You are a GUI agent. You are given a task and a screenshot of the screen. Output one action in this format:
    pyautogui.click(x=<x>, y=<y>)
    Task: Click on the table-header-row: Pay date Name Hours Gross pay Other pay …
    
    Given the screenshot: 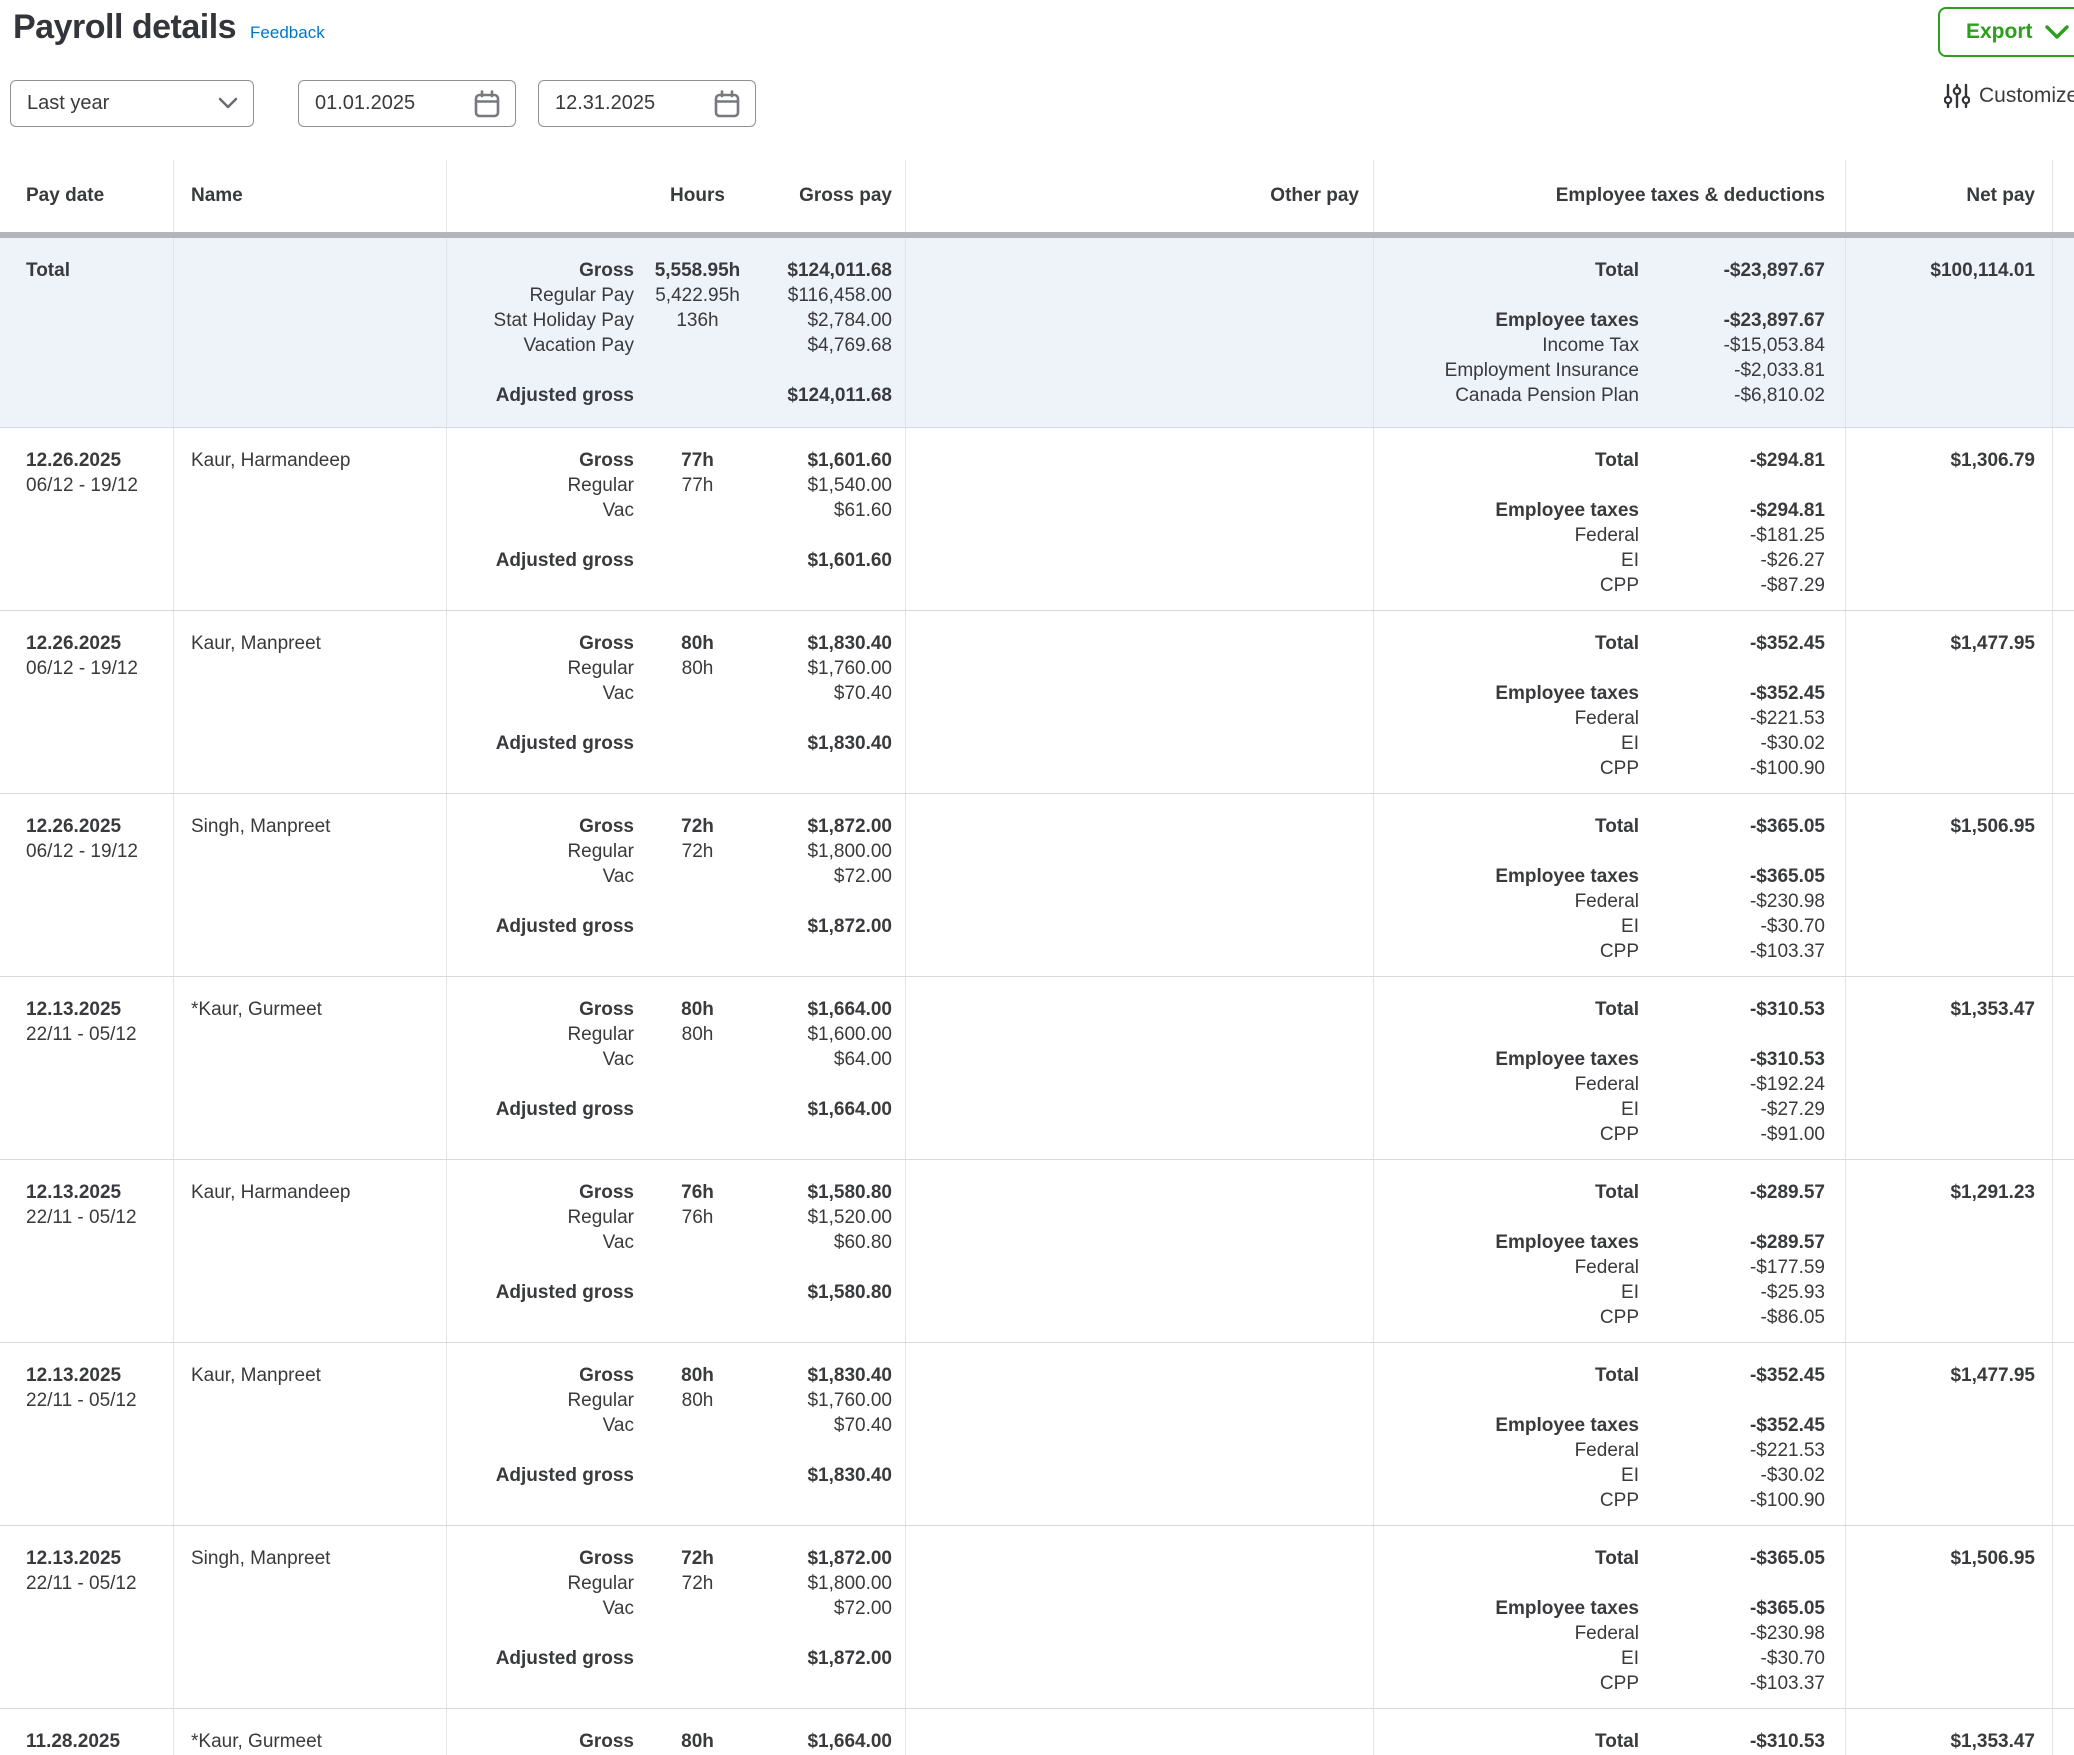 What is the action you would take?
    pyautogui.click(x=1037, y=196)
    